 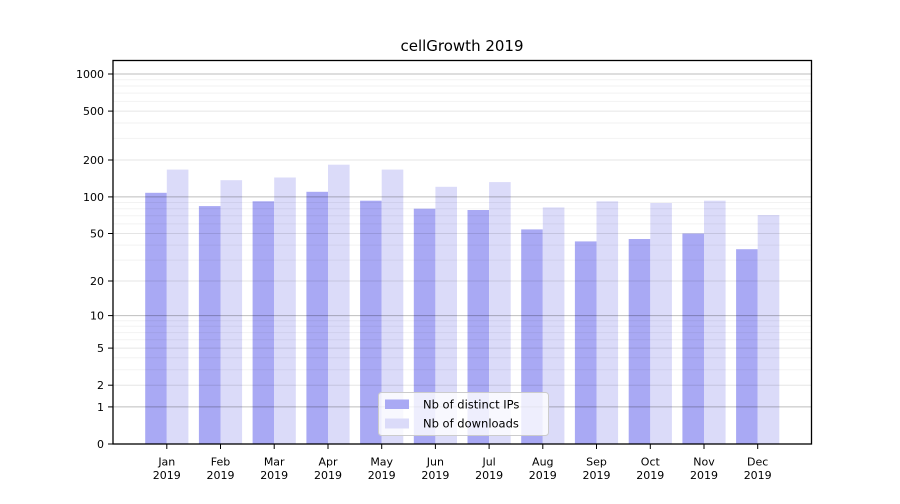 What do you see at coordinates (397, 404) in the screenshot?
I see `legend-swatch-distinct-ips` at bounding box center [397, 404].